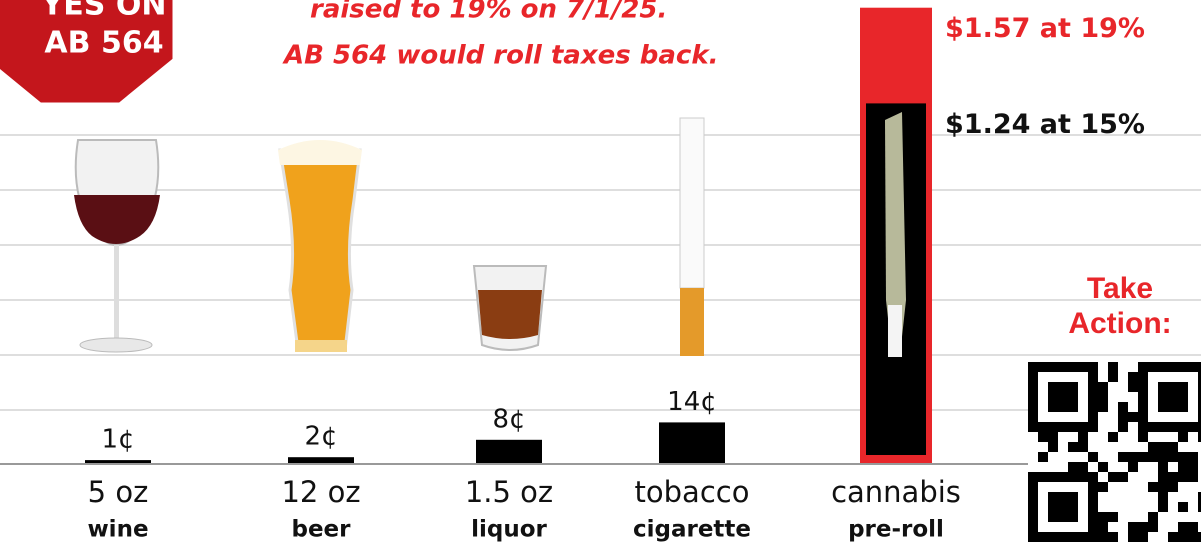 The height and width of the screenshot is (548, 1201). What do you see at coordinates (1120, 288) in the screenshot?
I see `call-to-action: Take` at bounding box center [1120, 288].